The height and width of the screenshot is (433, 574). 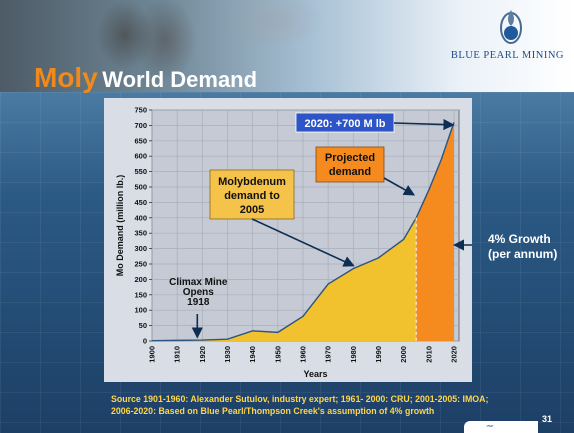 I want to click on projected-label-1: Projected, so click(x=350, y=158).